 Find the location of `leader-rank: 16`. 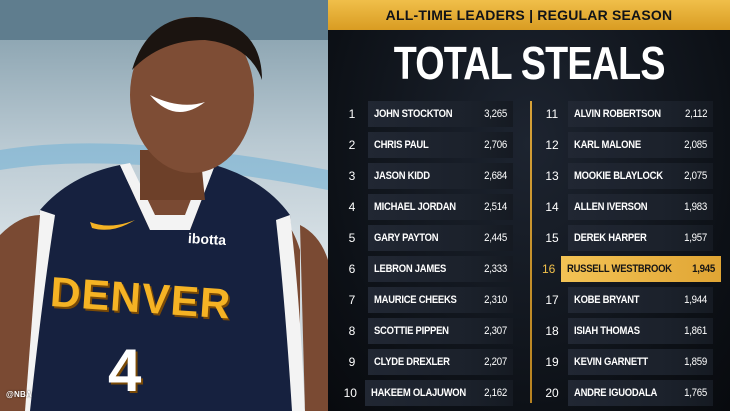

leader-rank: 16 is located at coordinates (549, 269).